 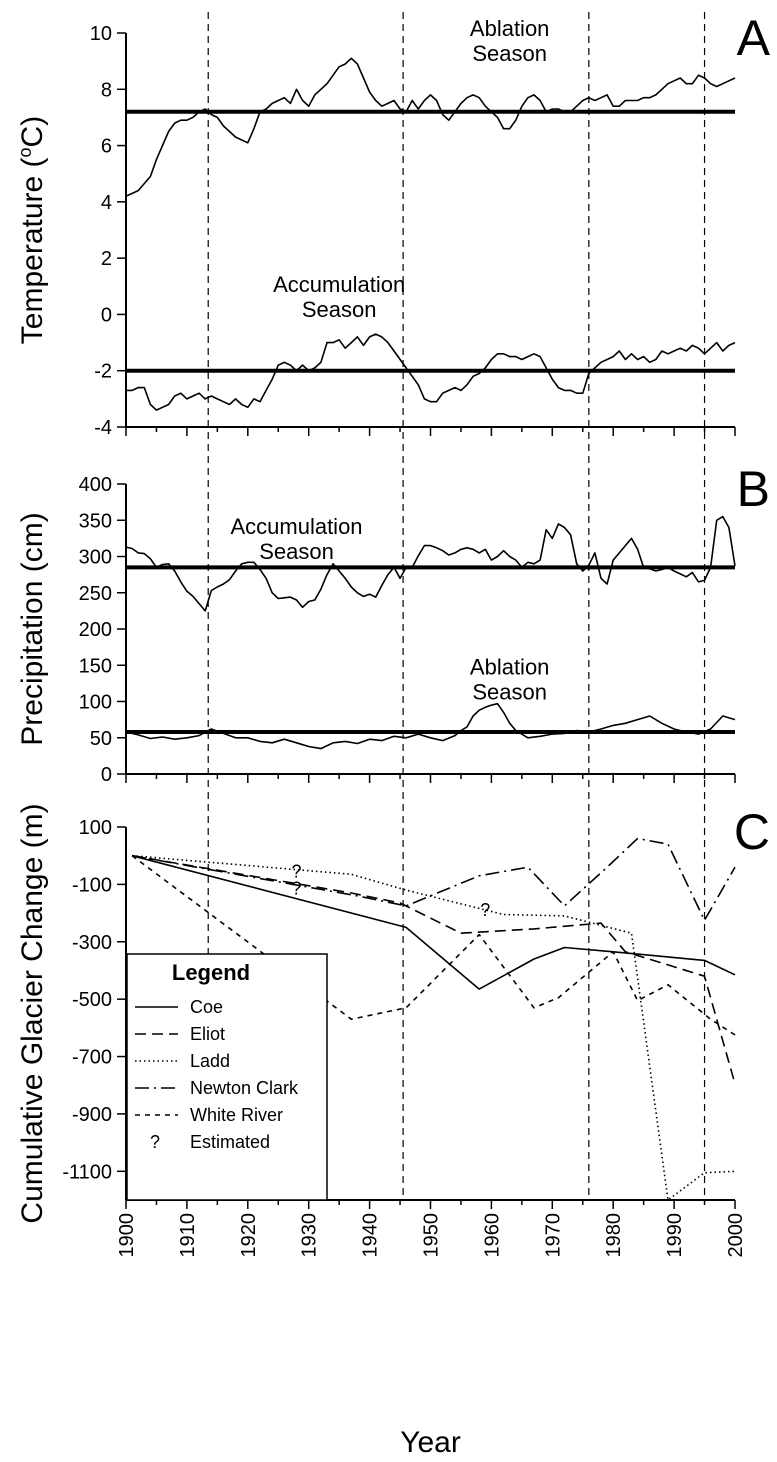 I want to click on y-tick-label: 400, so click(x=95, y=485).